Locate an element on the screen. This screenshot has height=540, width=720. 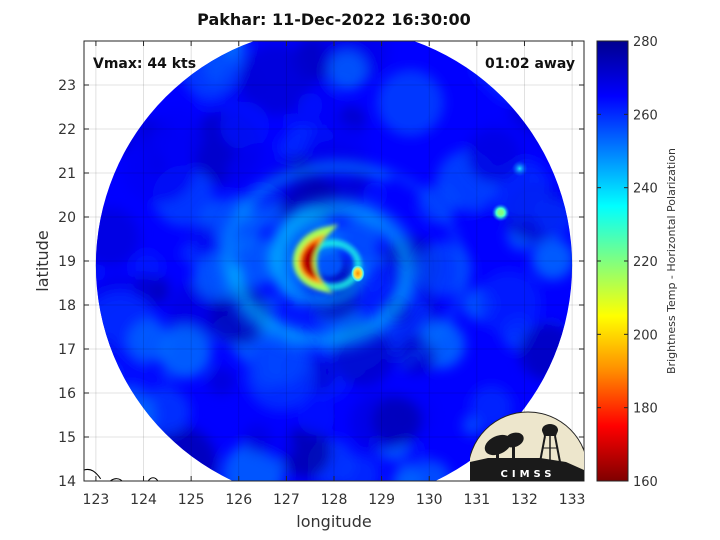
x-tick-label: 129 is located at coordinates (381, 500).